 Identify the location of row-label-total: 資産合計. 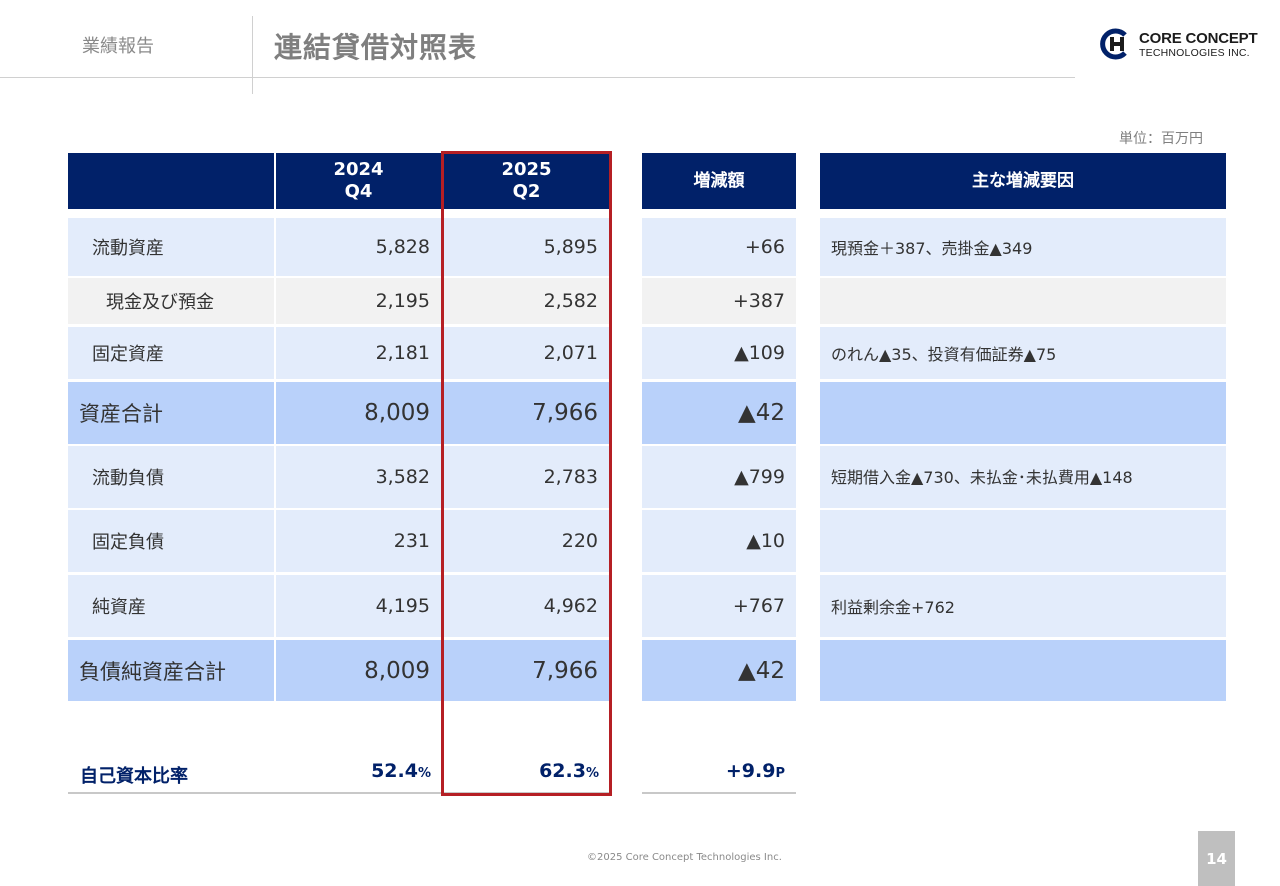
(171, 413).